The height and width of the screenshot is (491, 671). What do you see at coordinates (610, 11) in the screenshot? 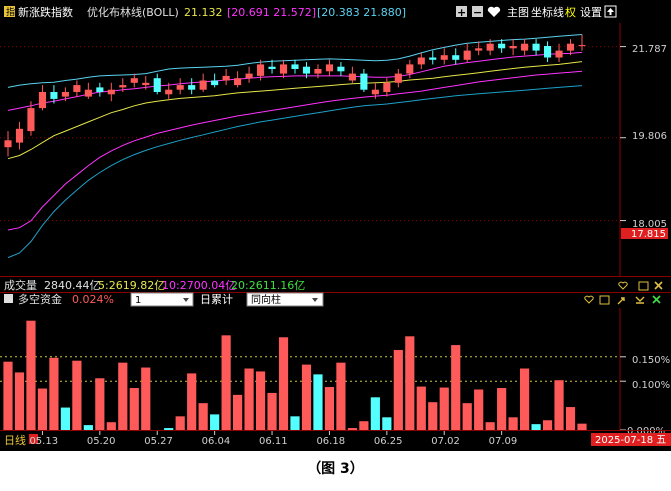
I see `expand-button` at bounding box center [610, 11].